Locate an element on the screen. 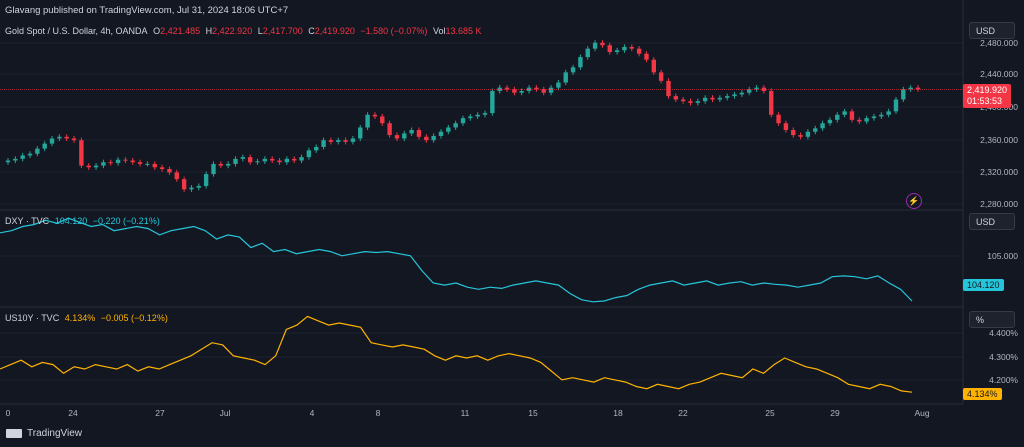  gold-open: O2,421.485 is located at coordinates (177, 31).